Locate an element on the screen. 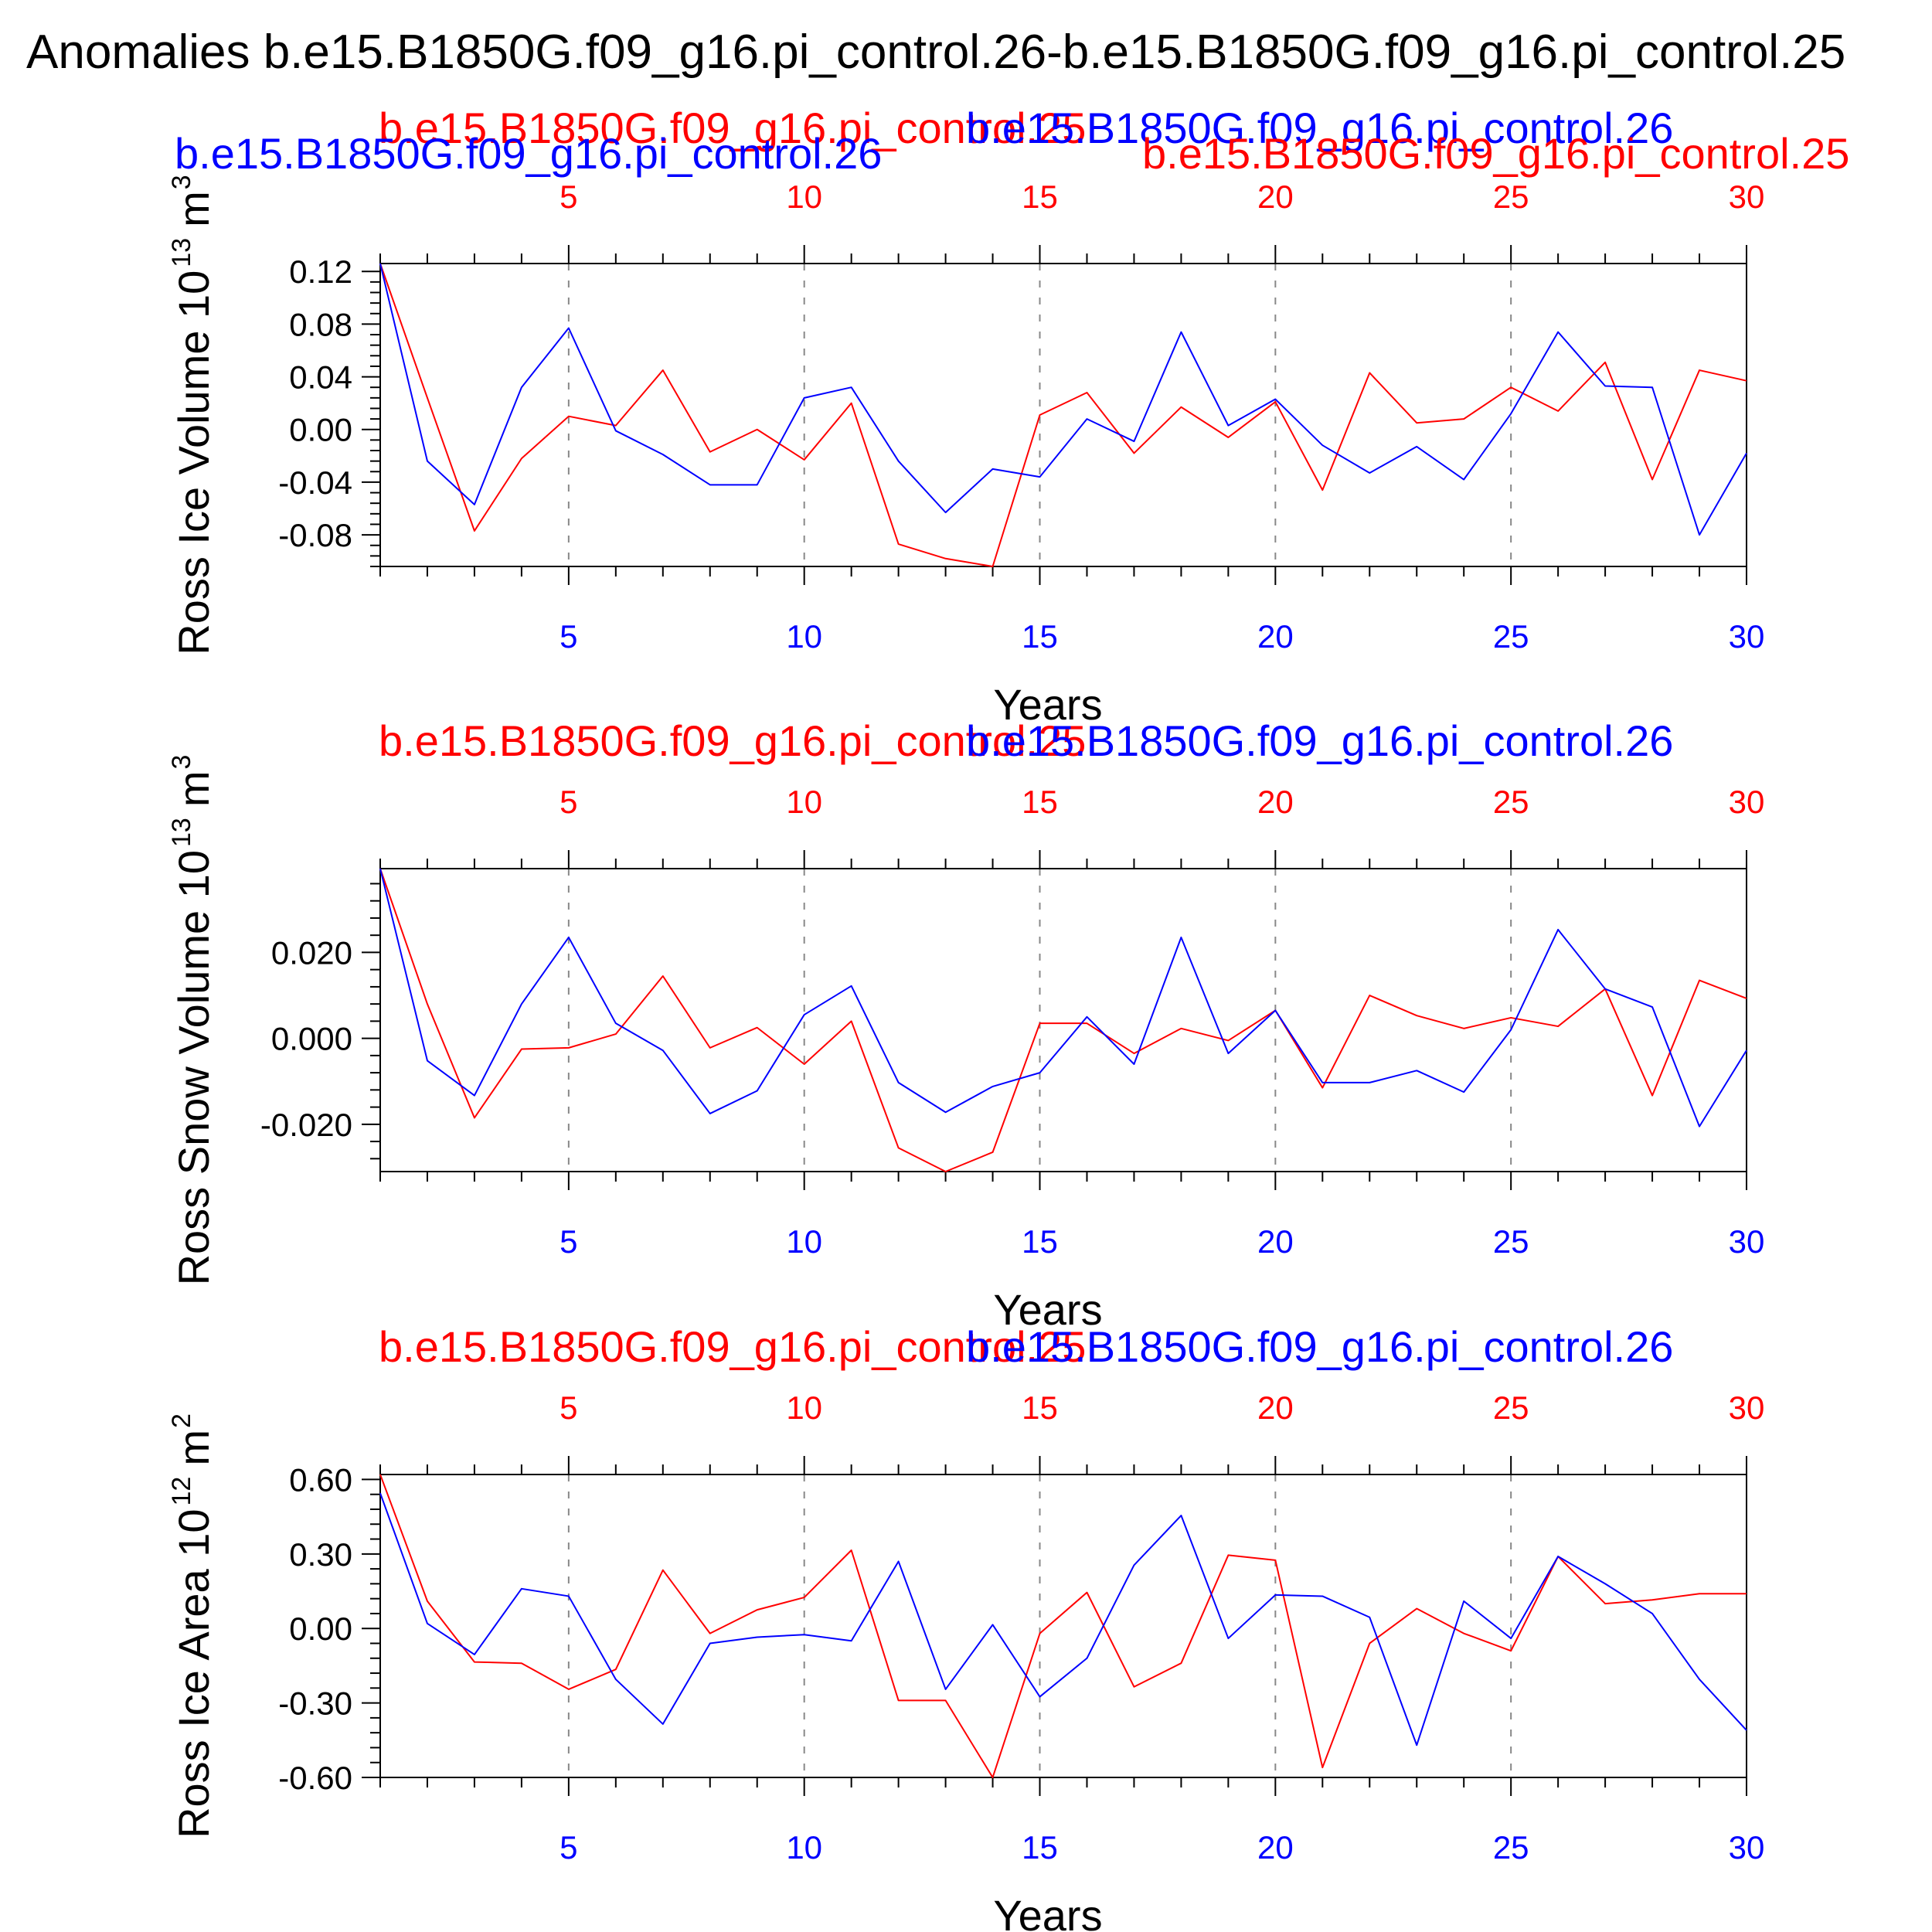 This screenshot has height=1932, width=1932. y-tick-label: -0.60 is located at coordinates (315, 1778).